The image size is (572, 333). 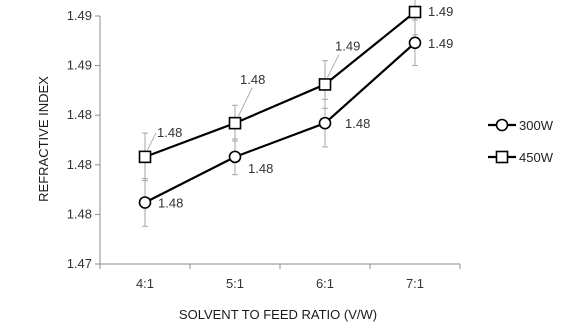 What do you see at coordinates (325, 283) in the screenshot?
I see `x-tick-label: 6:1` at bounding box center [325, 283].